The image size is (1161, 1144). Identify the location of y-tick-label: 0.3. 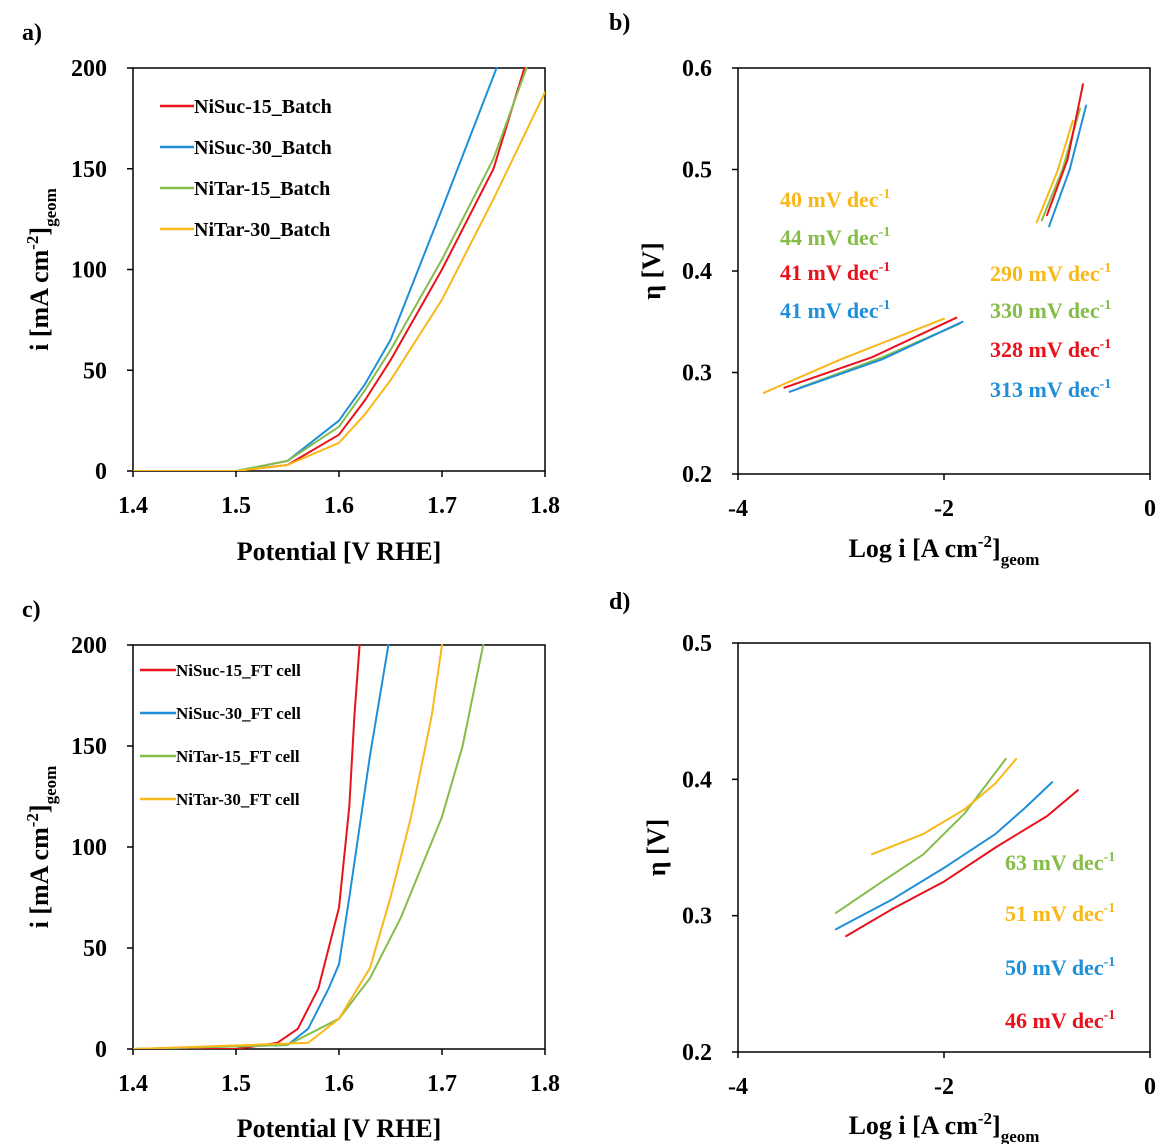
(697, 374).